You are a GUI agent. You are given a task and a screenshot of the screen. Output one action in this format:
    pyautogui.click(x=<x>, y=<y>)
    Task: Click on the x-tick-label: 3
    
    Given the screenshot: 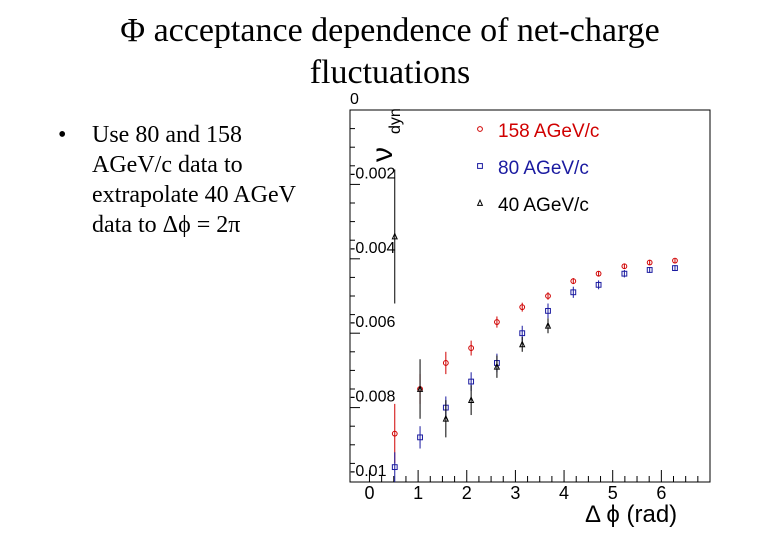 What is the action you would take?
    pyautogui.click(x=515, y=493)
    